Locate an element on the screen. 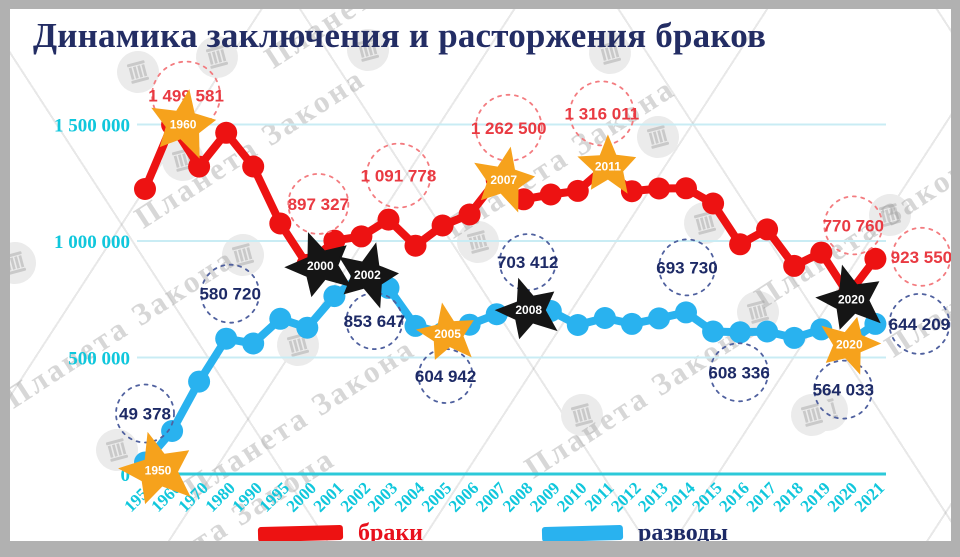 This screenshot has width=960, height=557. marriages-point-2016 is located at coordinates (740, 244).